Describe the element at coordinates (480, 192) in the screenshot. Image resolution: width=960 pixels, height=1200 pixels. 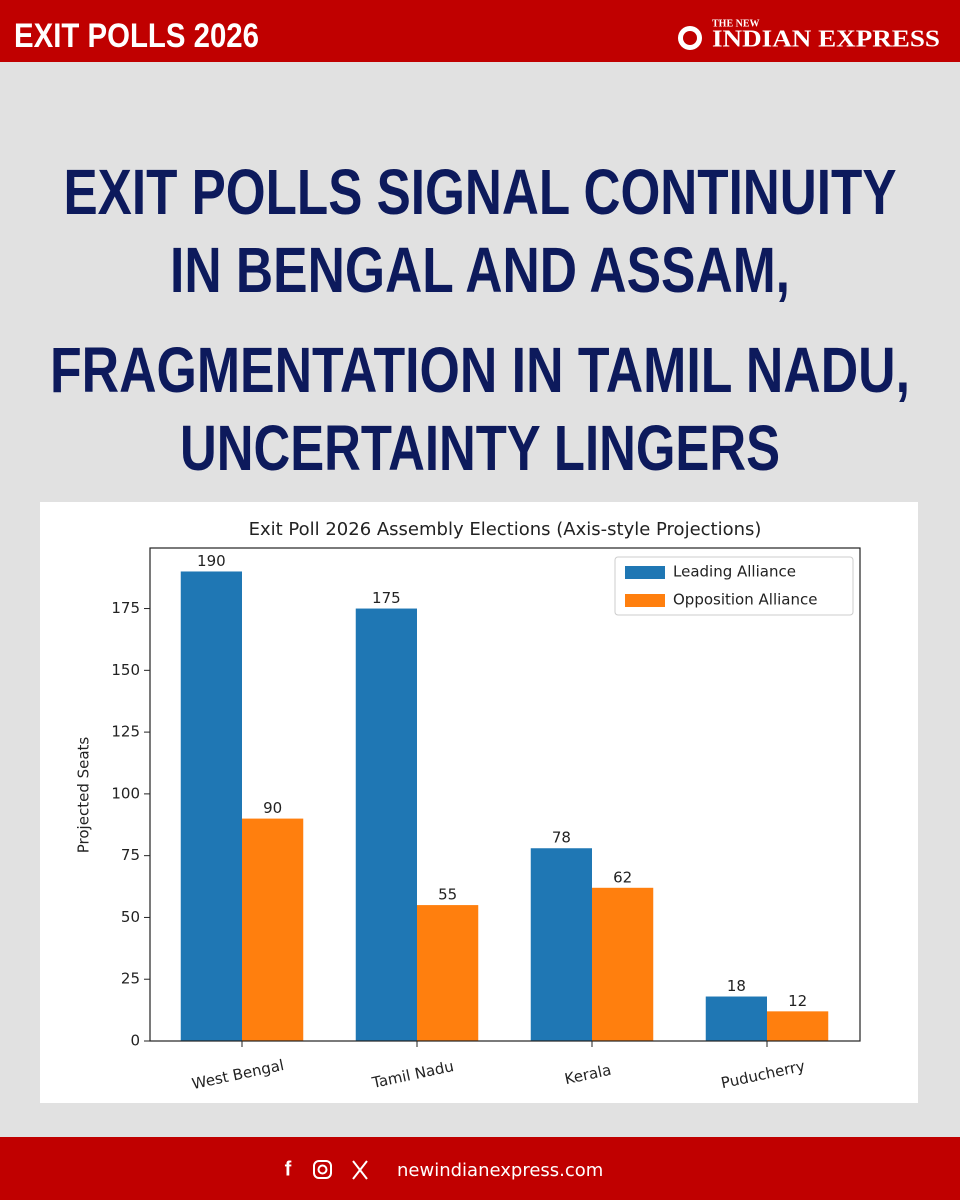
I see `headline-line: EXIT POLLS SIGNAL CONTINUITY` at that location.